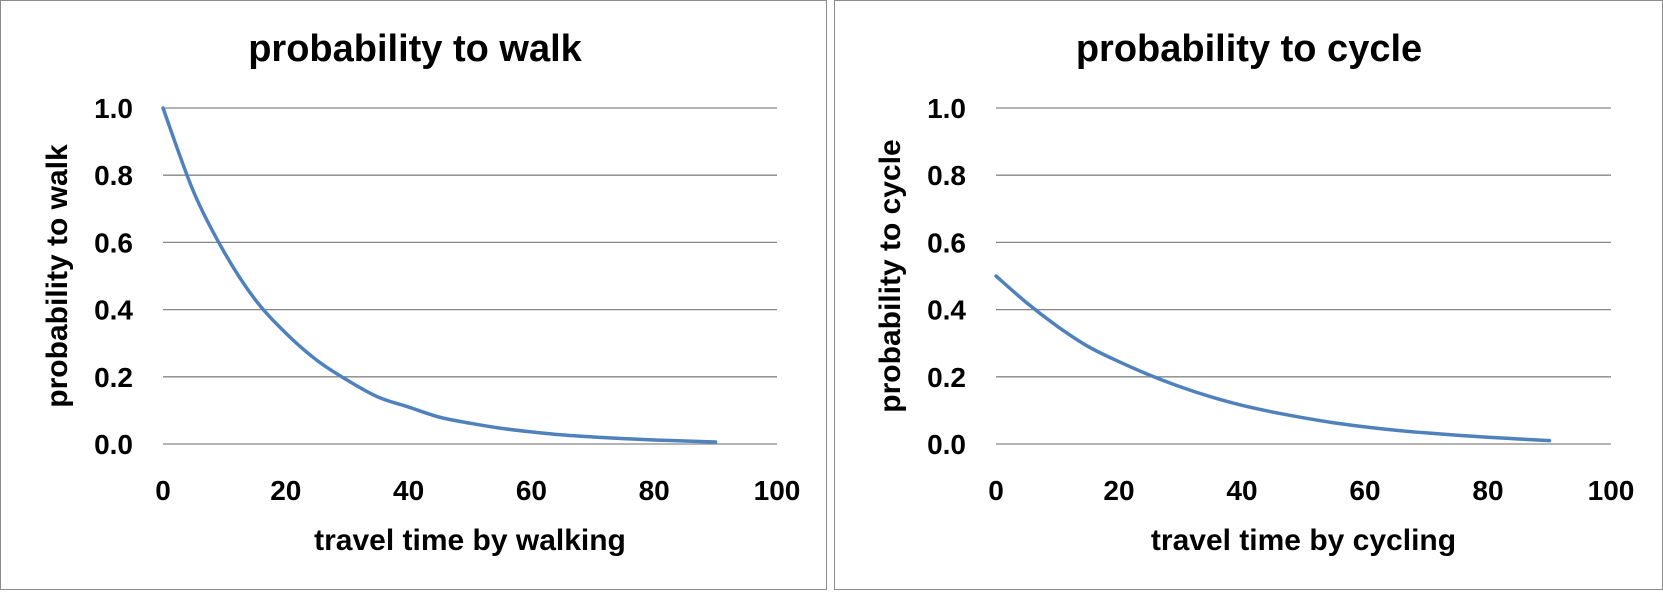 The width and height of the screenshot is (1663, 593). What do you see at coordinates (1487, 490) in the screenshot?
I see `cycle-x-tick-label: 80` at bounding box center [1487, 490].